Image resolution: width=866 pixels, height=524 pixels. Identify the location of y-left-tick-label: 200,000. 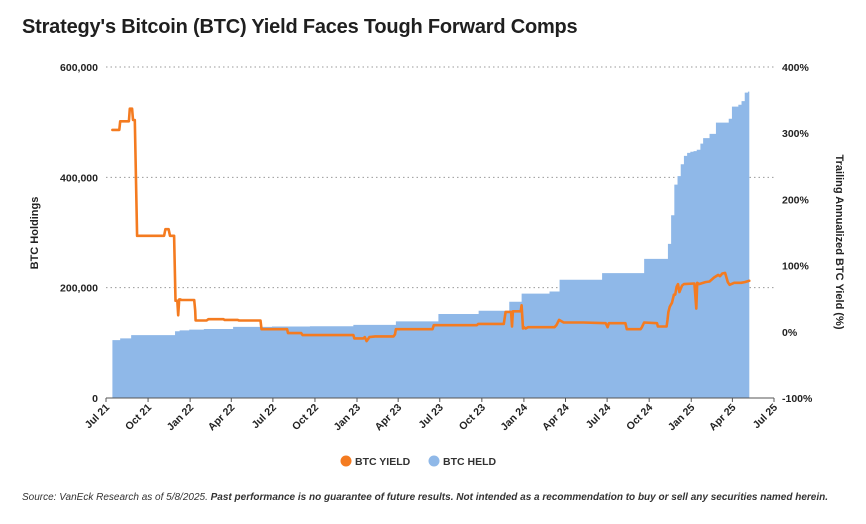
(79, 289).